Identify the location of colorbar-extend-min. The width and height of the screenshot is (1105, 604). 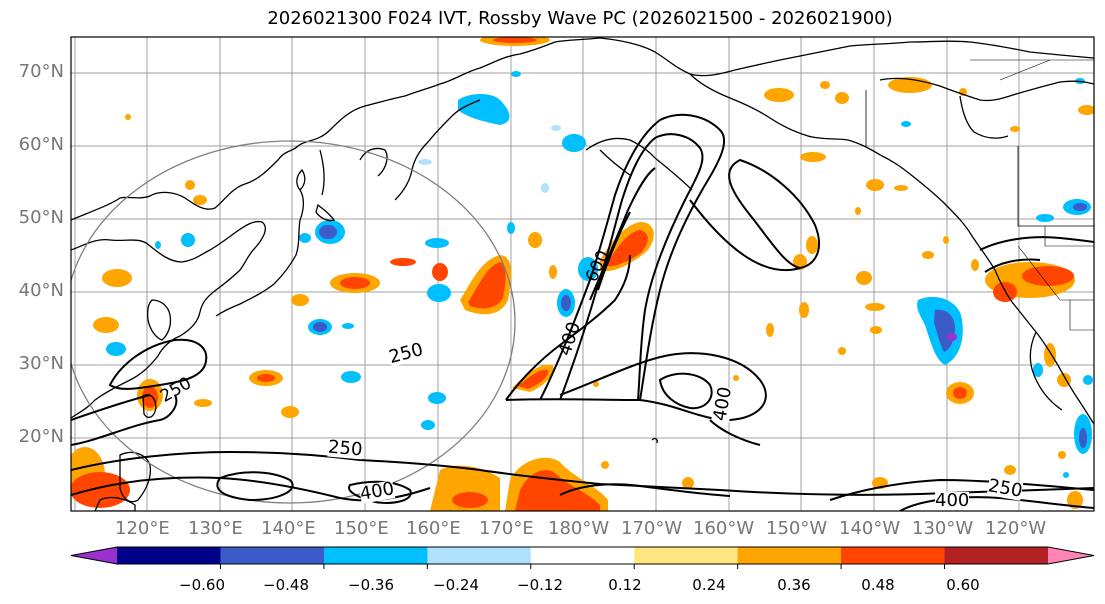
(94, 555).